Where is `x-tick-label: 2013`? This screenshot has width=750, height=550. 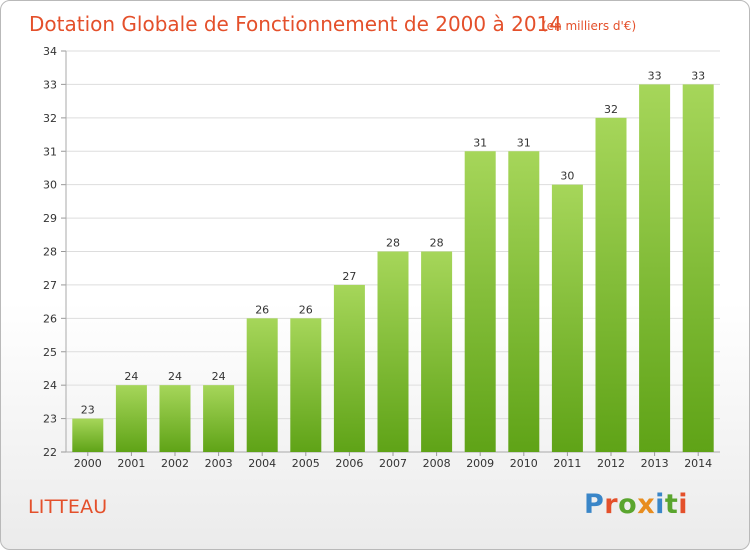 x-tick-label: 2013 is located at coordinates (655, 463).